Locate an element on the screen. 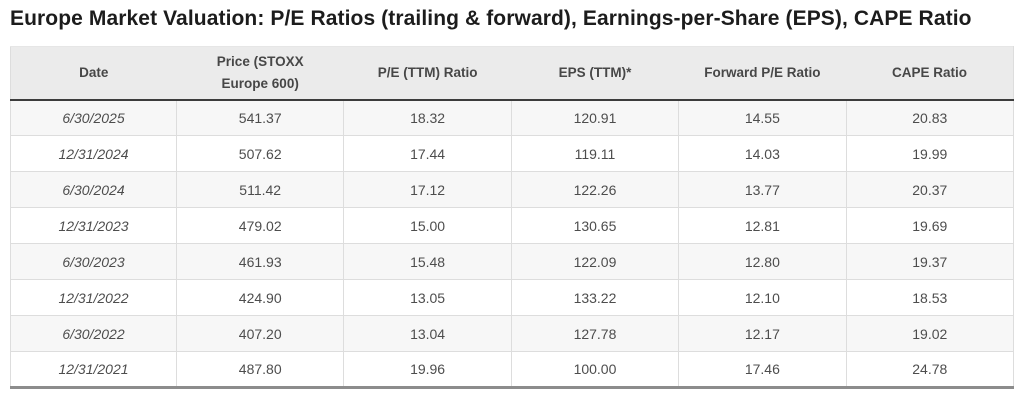 The image size is (1024, 419). value-cell: 15.48 is located at coordinates (427, 261).